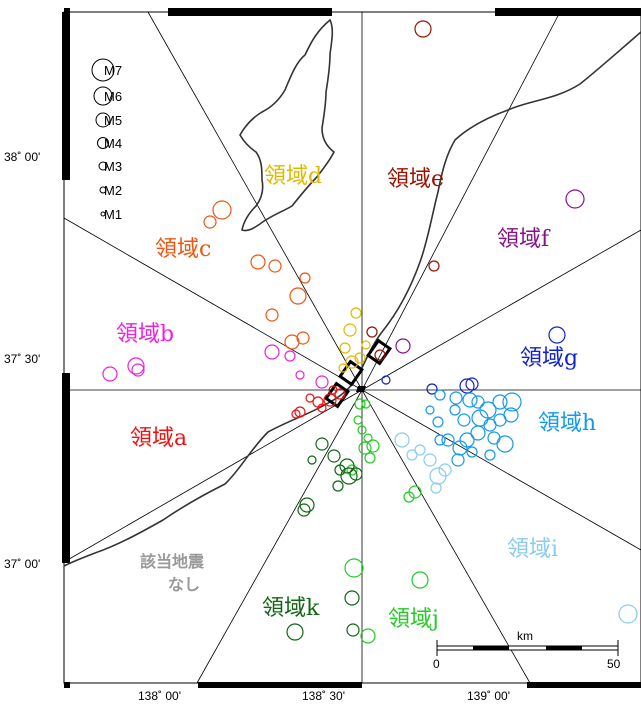 The height and width of the screenshot is (704, 641). I want to click on legend-m7: M7, so click(113, 70).